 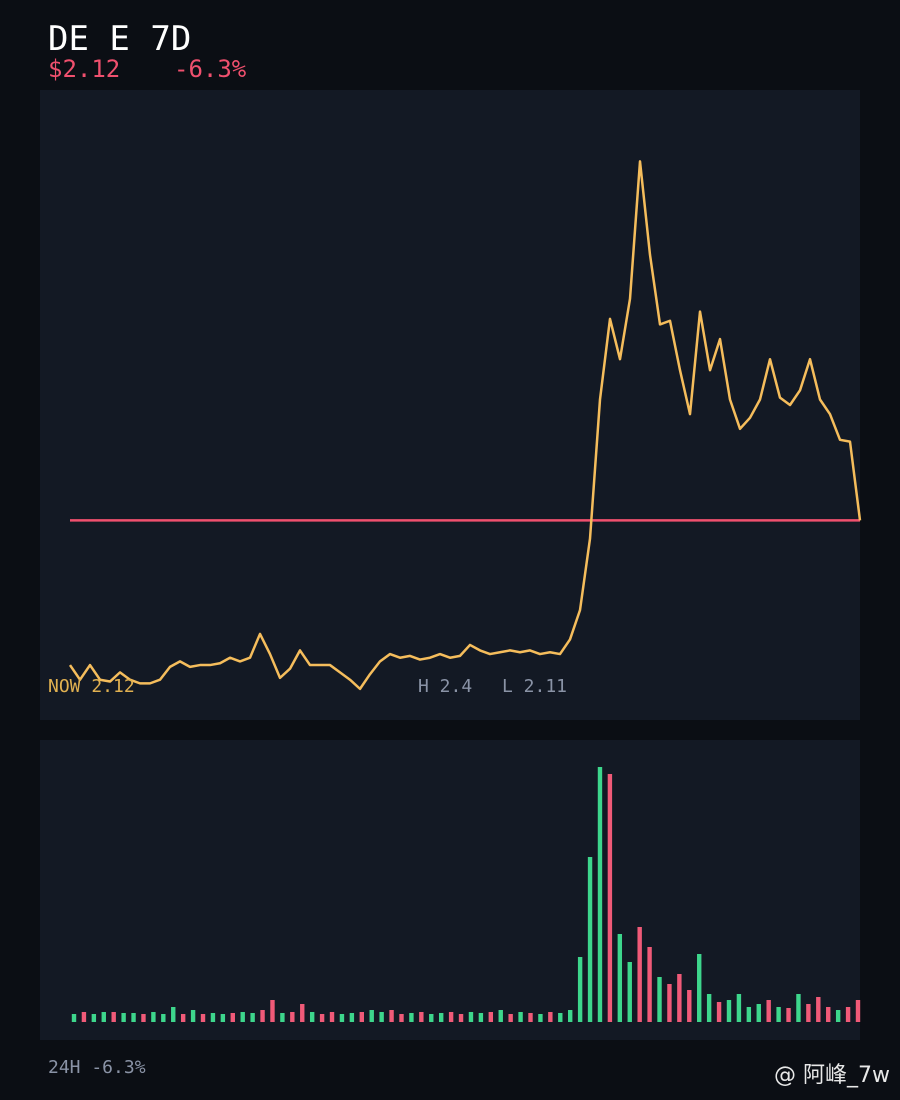 I want to click on price: $2.12, so click(x=84, y=69).